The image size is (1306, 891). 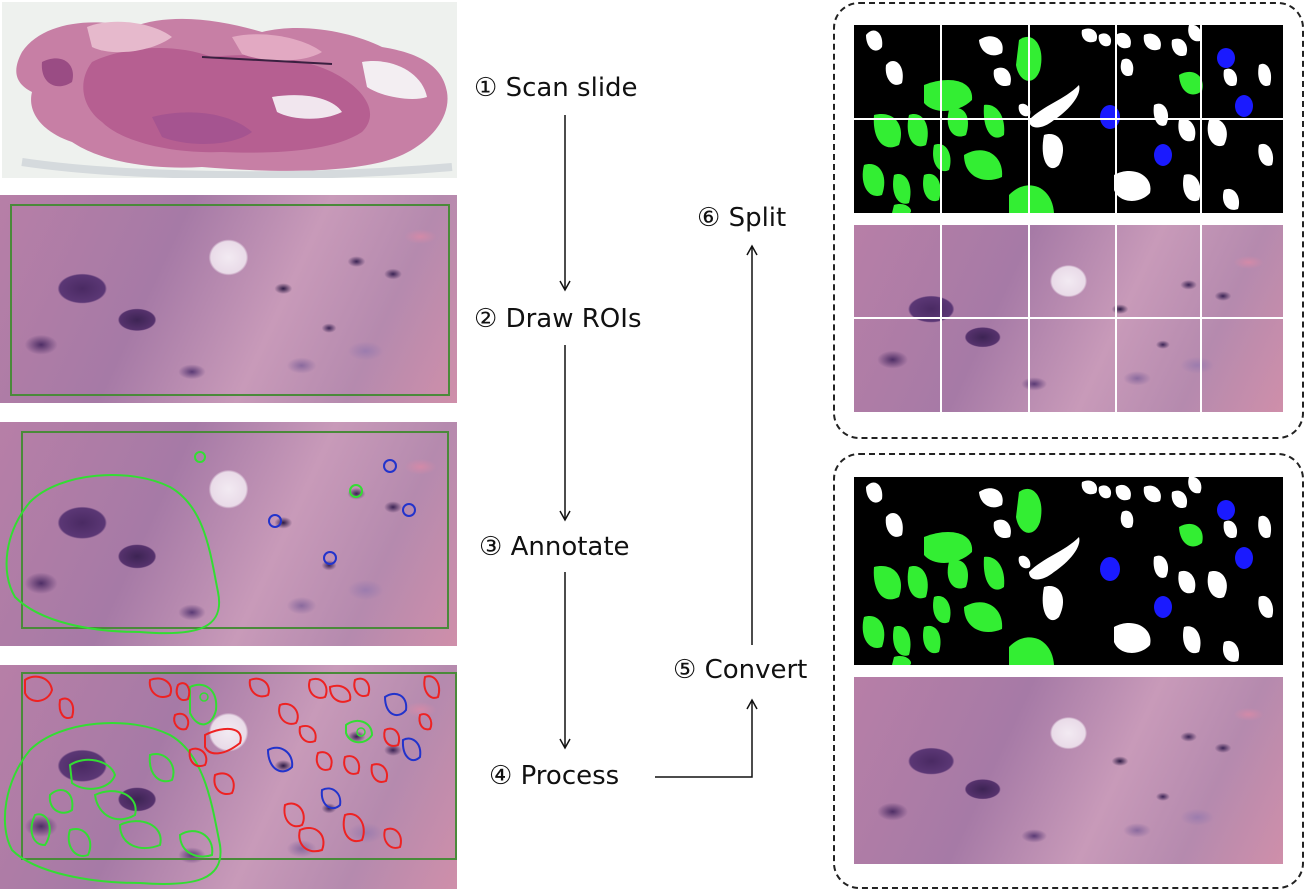 I want to click on roi-box-overlay, so click(x=230, y=300).